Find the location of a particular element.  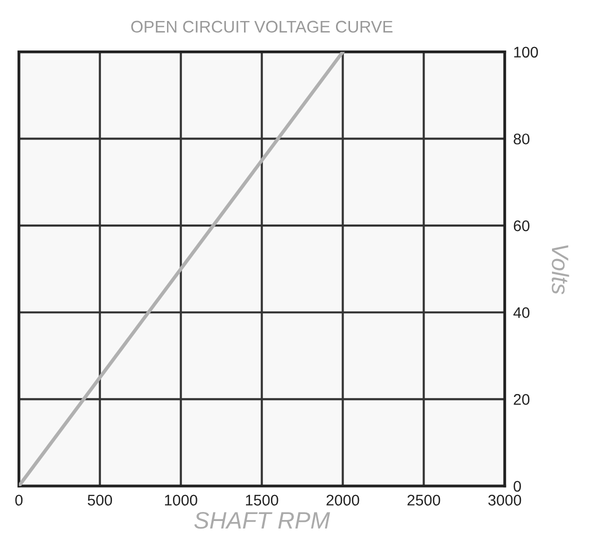

x-tick-label: 0 is located at coordinates (19, 500).